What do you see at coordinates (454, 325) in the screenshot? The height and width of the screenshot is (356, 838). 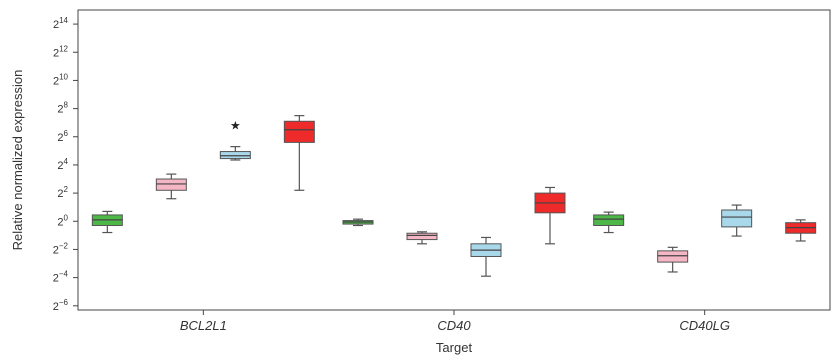 I see `x-tick-label: CD40` at bounding box center [454, 325].